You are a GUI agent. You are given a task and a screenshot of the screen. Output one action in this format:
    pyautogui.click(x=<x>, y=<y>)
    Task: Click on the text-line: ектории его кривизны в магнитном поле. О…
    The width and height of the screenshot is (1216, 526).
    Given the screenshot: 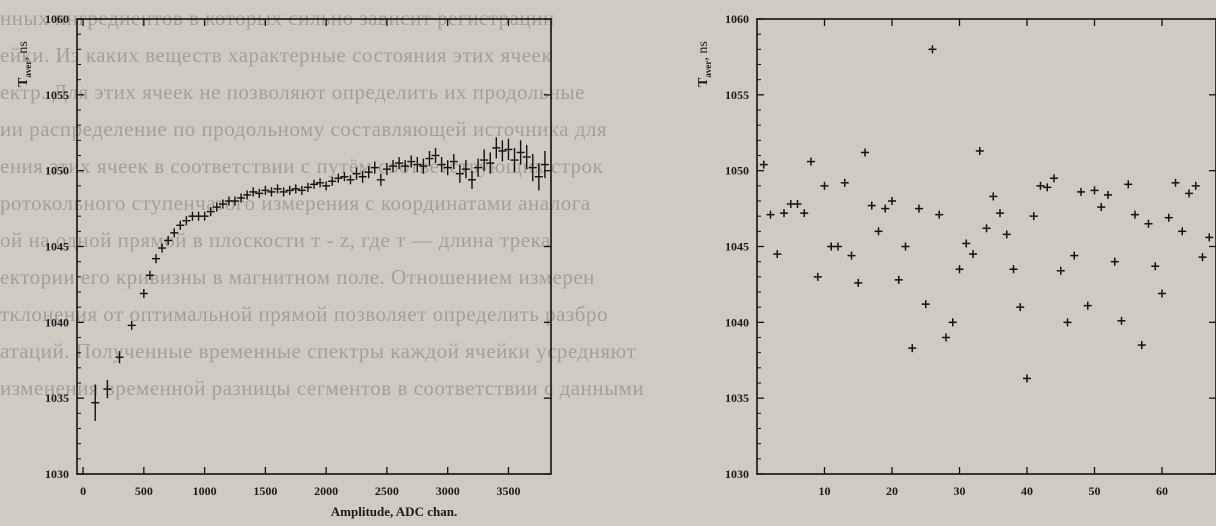 What is the action you would take?
    pyautogui.click(x=297, y=277)
    